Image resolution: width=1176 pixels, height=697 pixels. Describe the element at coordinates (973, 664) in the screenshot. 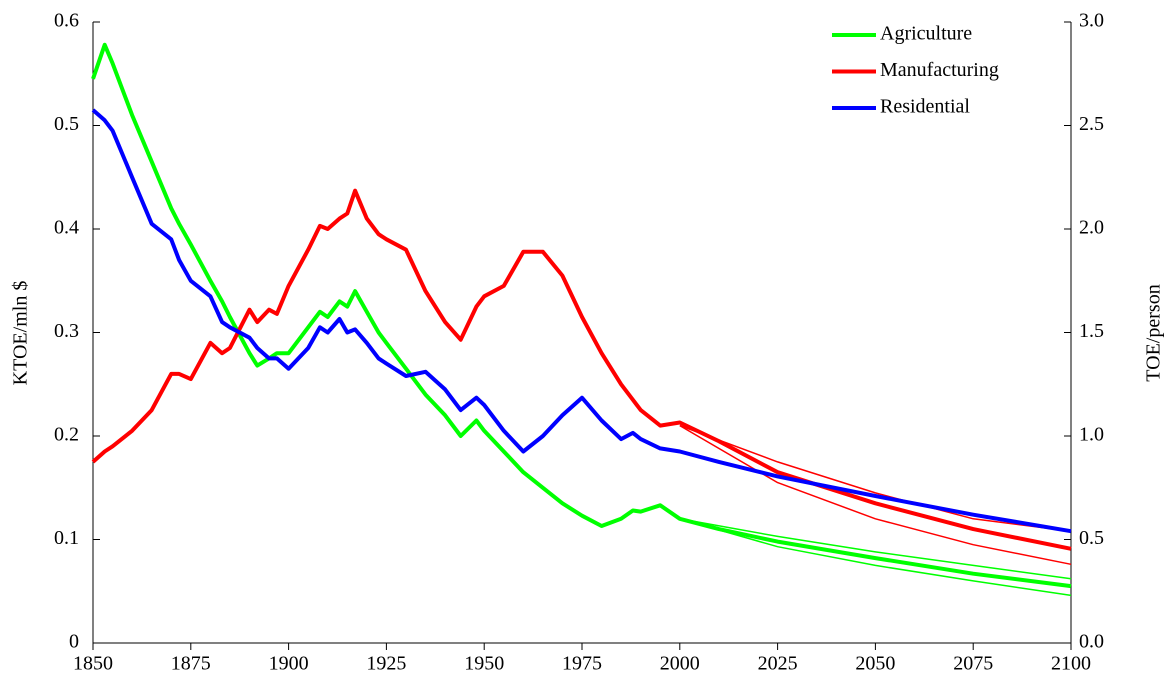

I see `x-tick-label: 2075` at that location.